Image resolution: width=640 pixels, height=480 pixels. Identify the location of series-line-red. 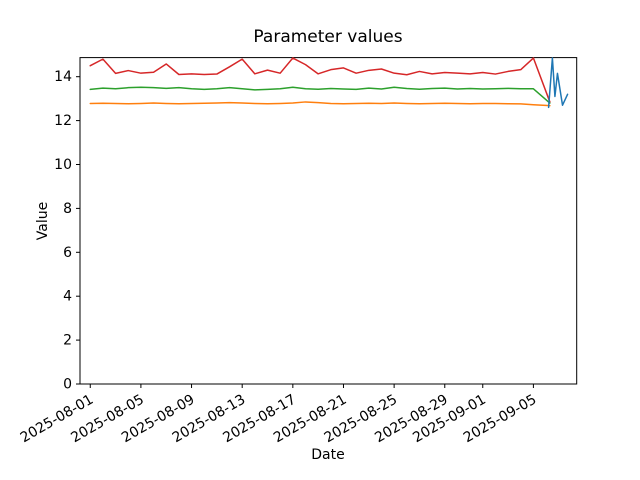
(320, 80).